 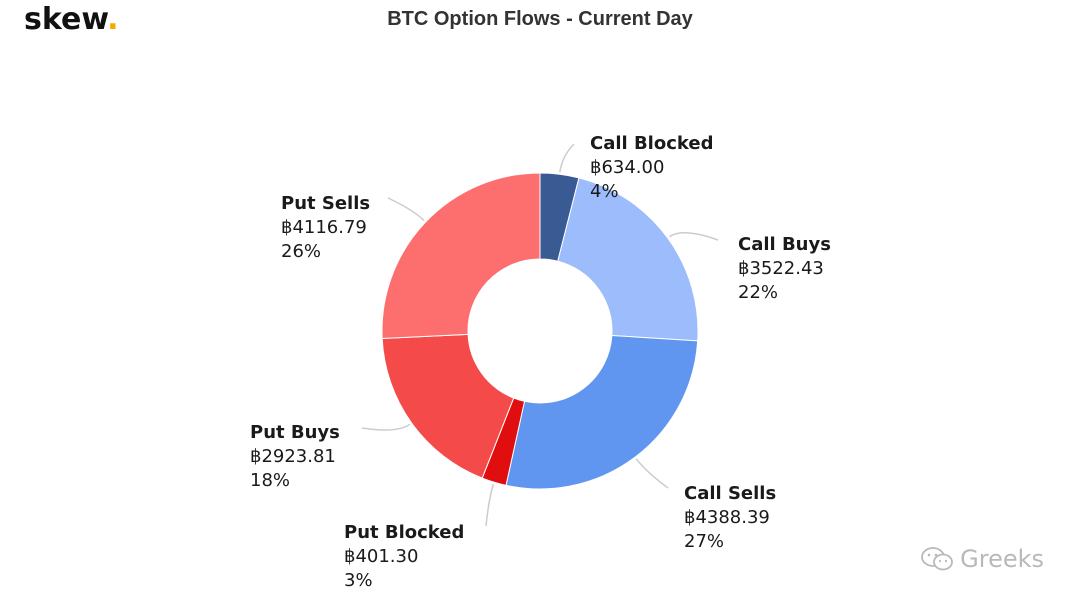 What do you see at coordinates (730, 493) in the screenshot?
I see `slice-label: Call Sells` at bounding box center [730, 493].